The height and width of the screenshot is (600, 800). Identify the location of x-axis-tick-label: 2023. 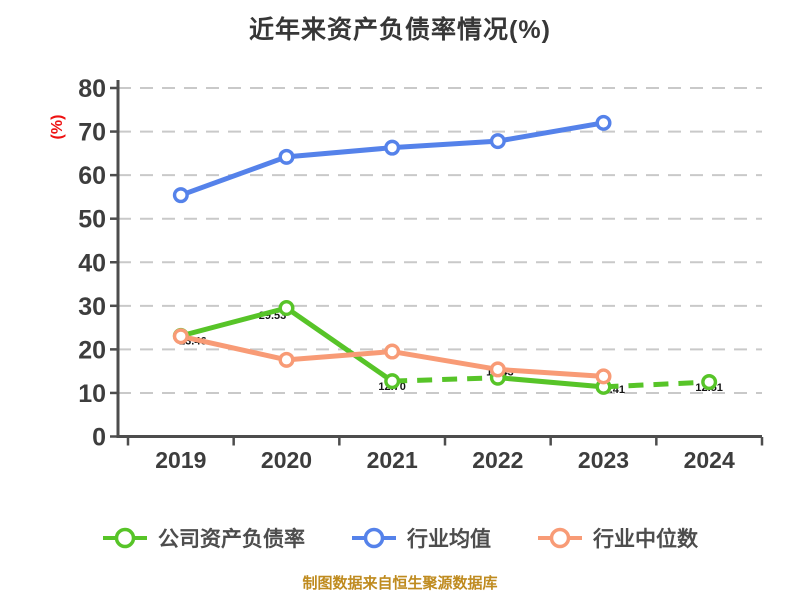
(603, 460).